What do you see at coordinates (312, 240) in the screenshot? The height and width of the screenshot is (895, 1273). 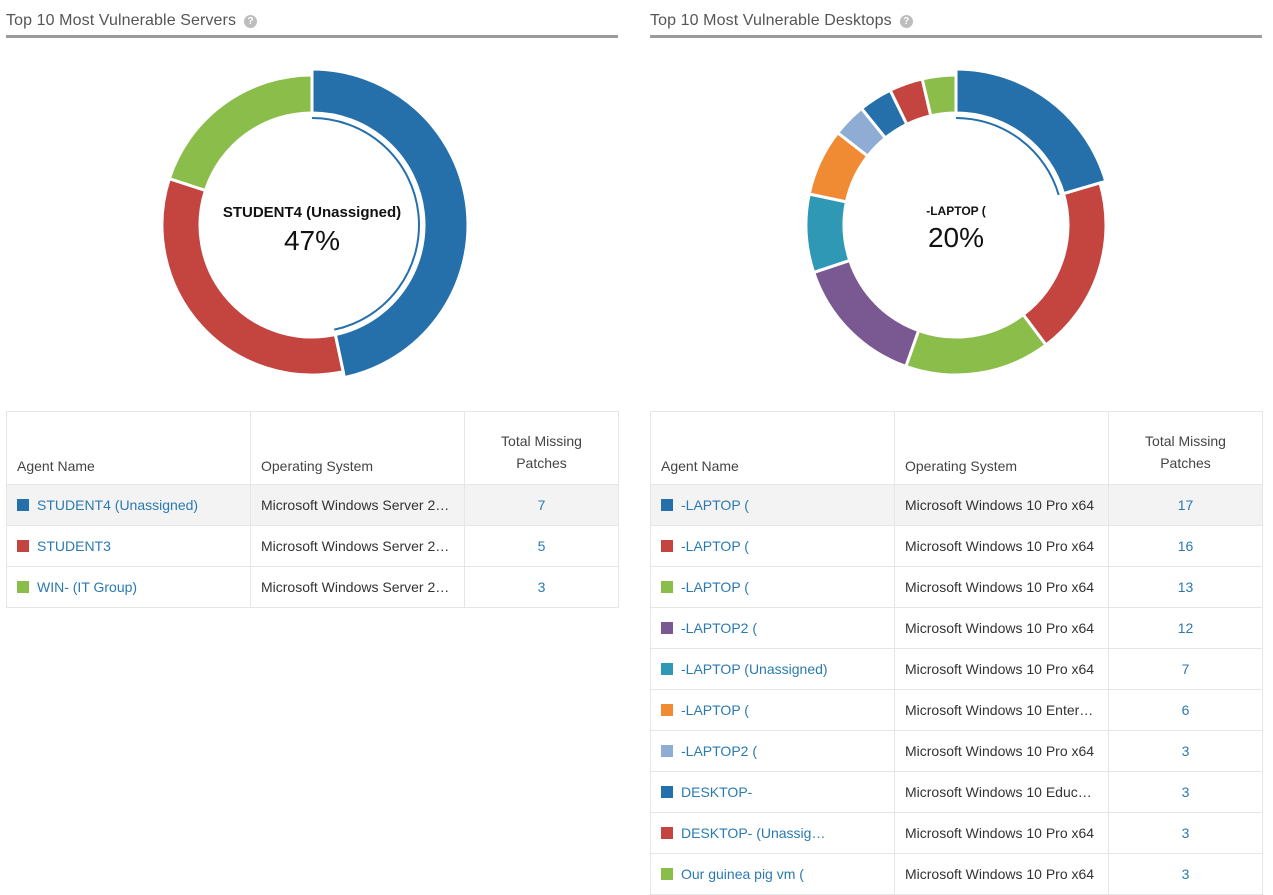 I see `servers-donut-center-percent: 47%` at bounding box center [312, 240].